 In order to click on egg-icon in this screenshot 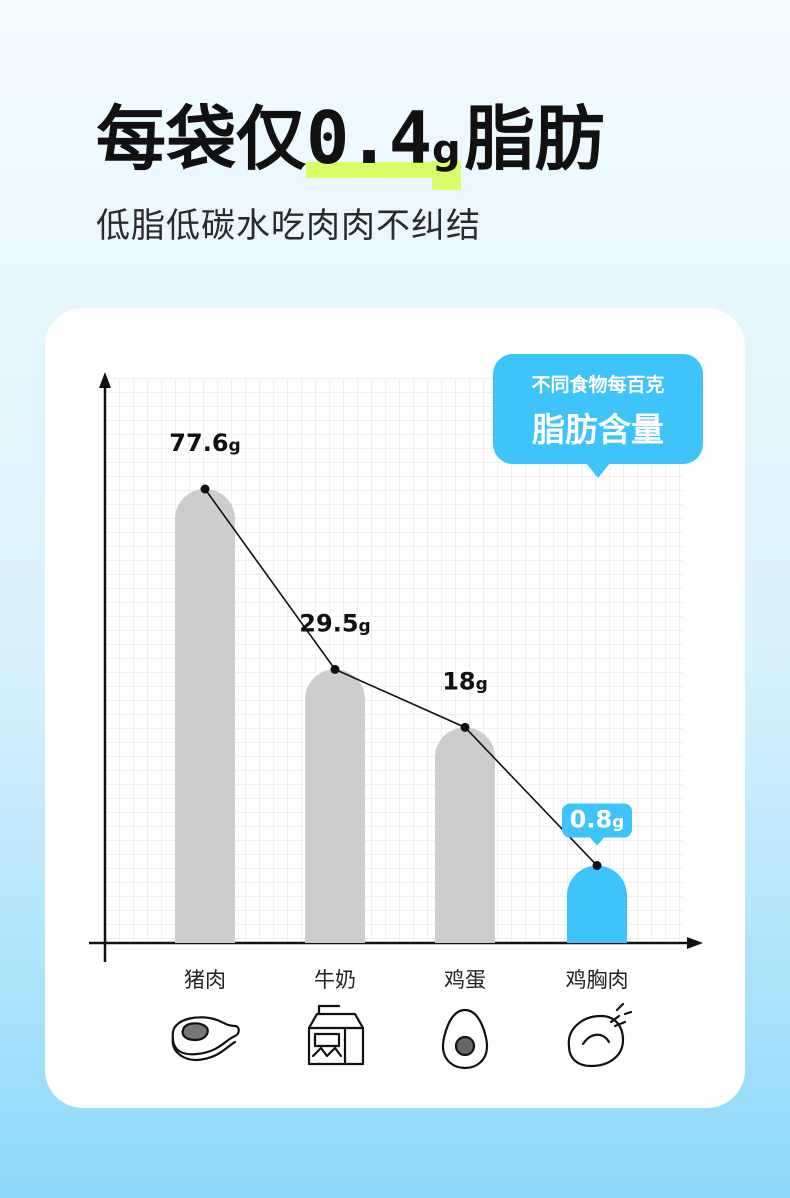, I will do `click(465, 1039)`.